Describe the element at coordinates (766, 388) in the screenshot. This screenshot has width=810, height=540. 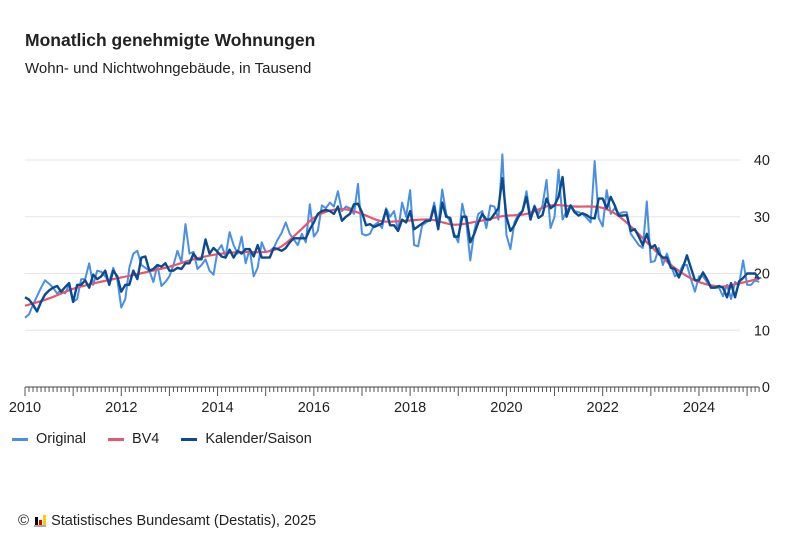
I see `y-tick-label: 0` at that location.